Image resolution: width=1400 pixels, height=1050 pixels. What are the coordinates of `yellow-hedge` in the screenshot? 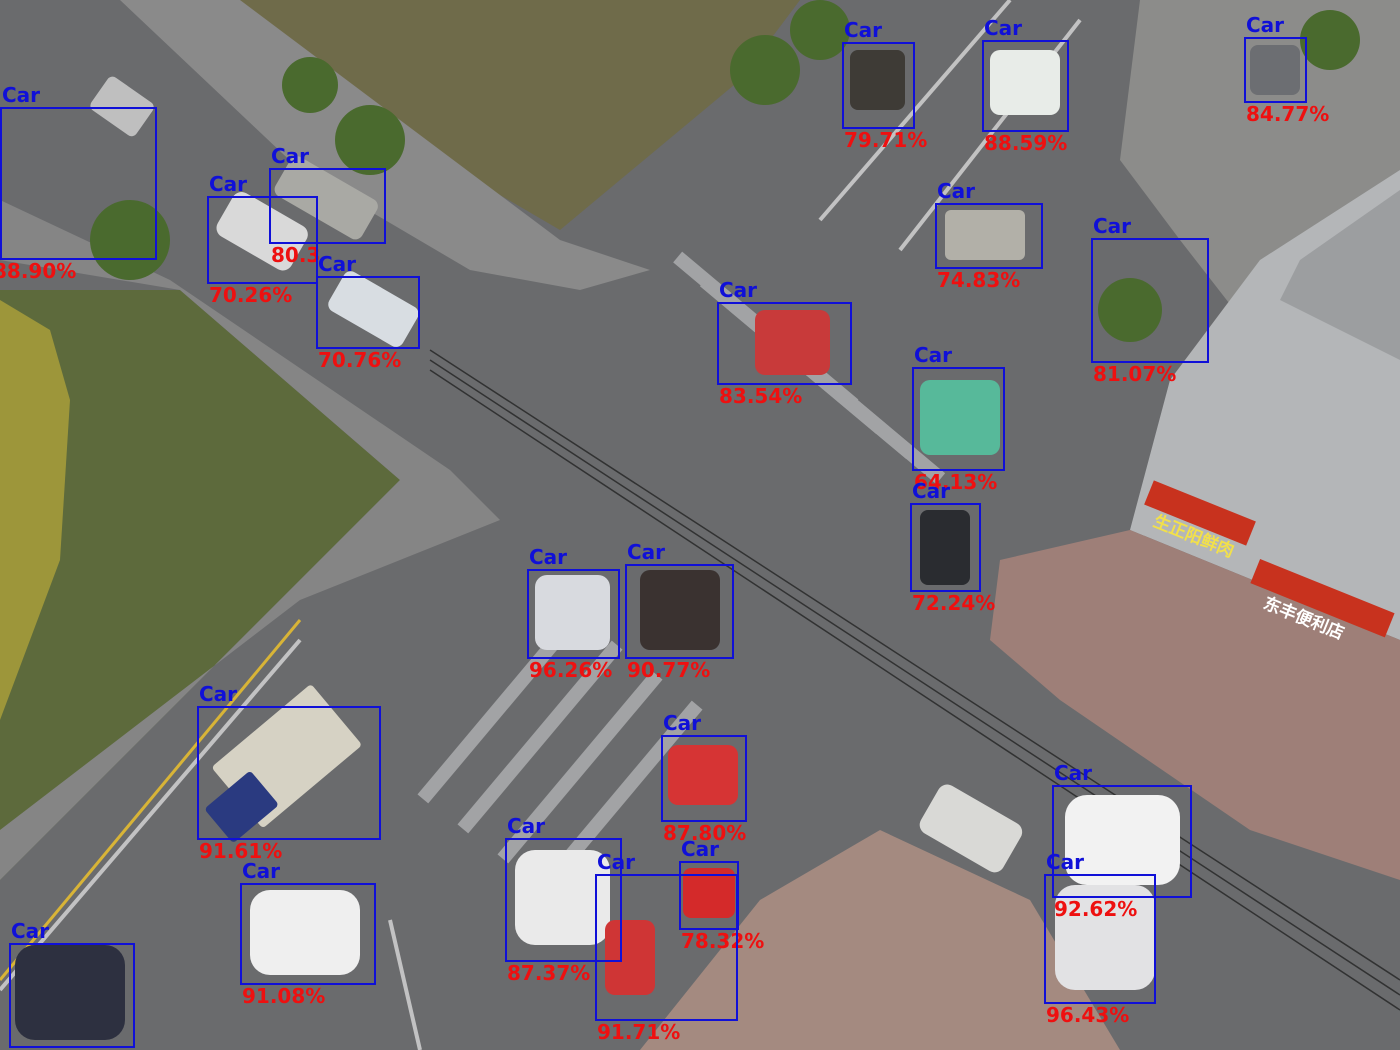 It's located at (35, 510).